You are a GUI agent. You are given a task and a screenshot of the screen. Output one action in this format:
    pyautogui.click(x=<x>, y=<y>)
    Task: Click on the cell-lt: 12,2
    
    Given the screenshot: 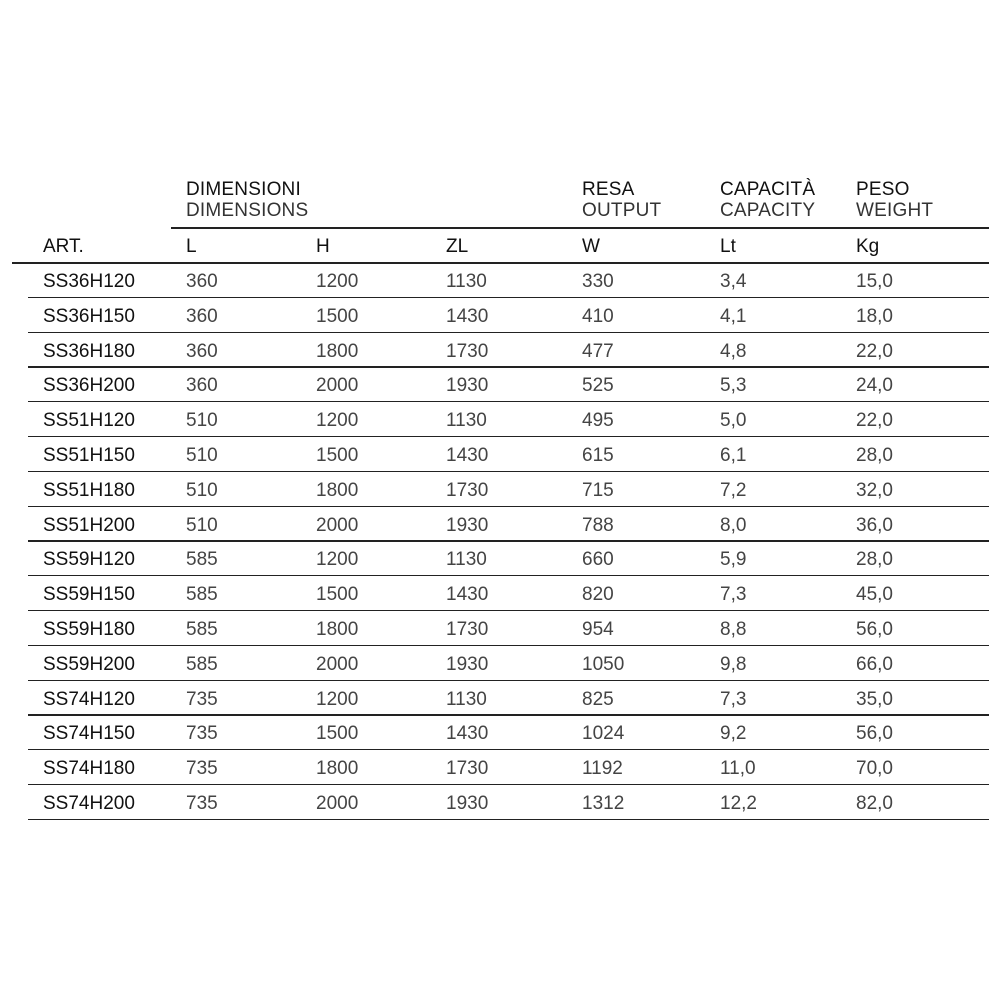 What is the action you would take?
    pyautogui.click(x=738, y=803)
    